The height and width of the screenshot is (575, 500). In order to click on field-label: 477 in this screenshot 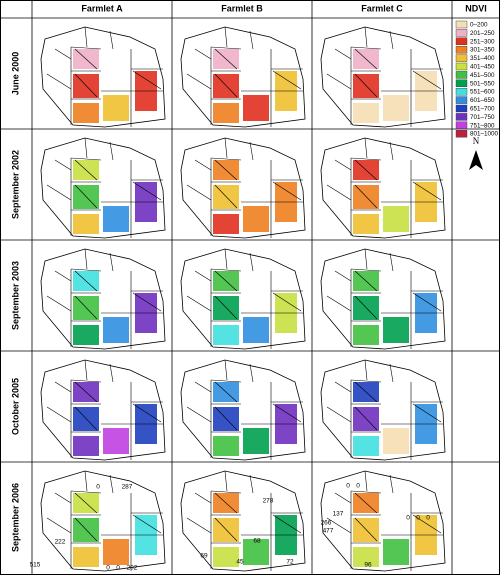, I will do `click(328, 531)`.